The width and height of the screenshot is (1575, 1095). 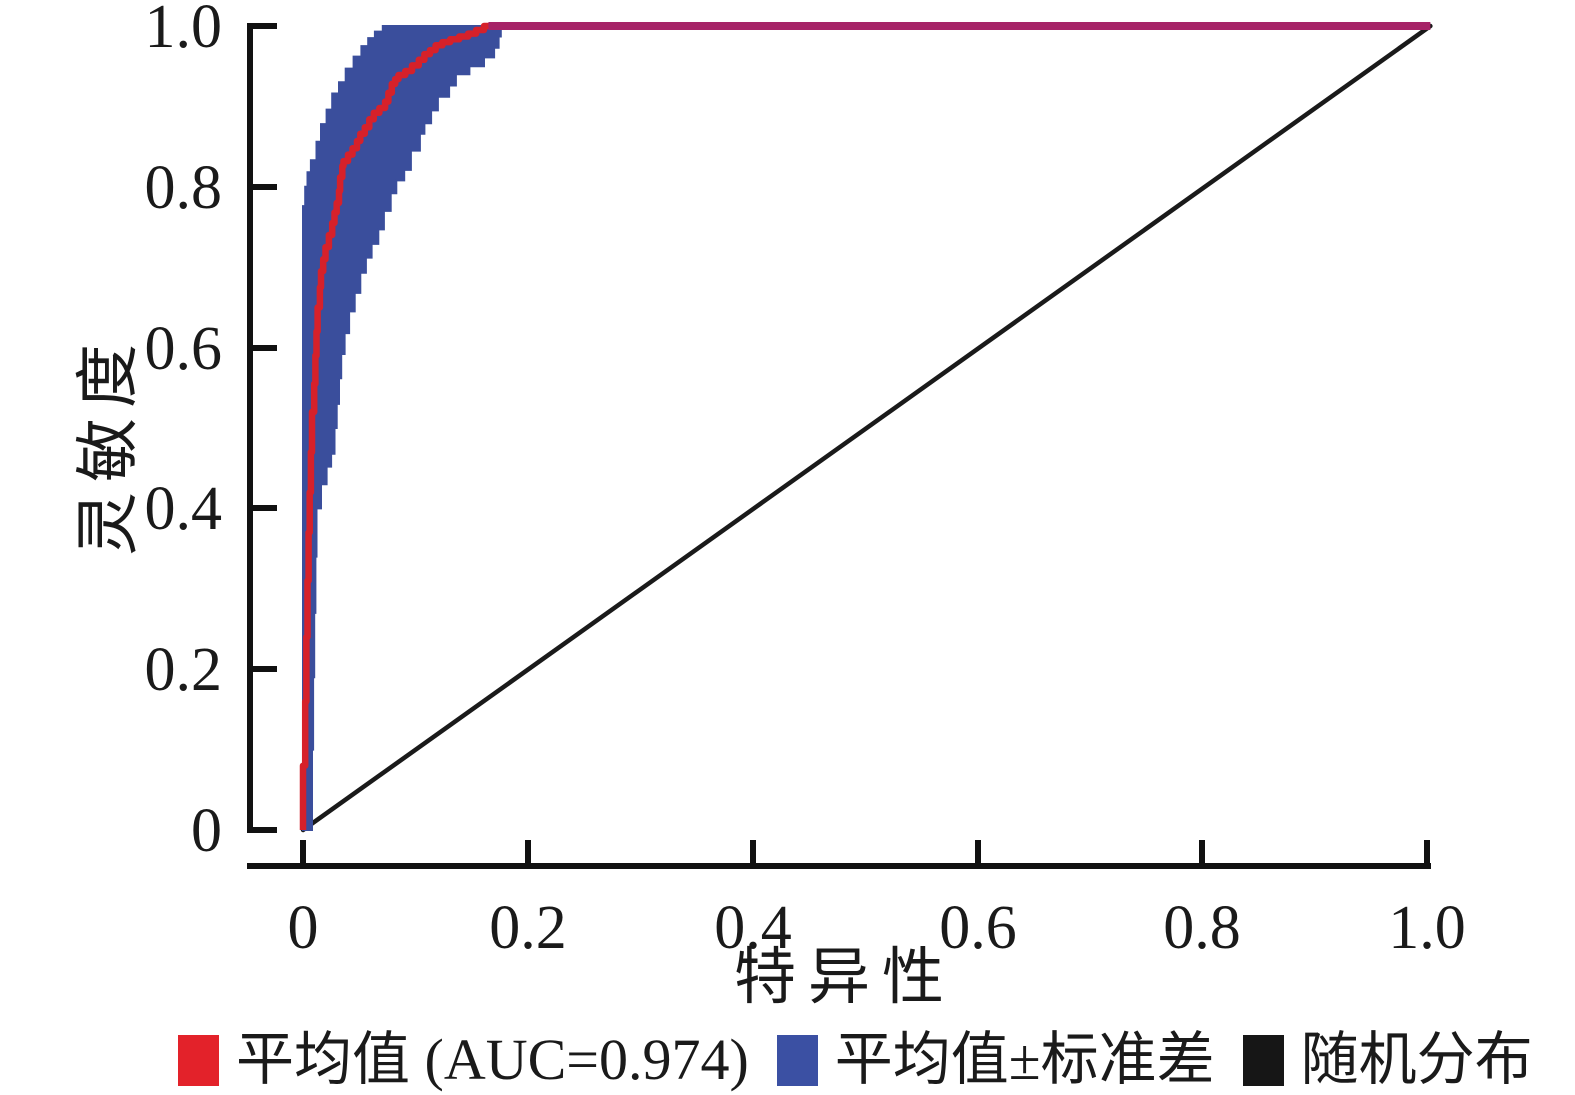 What do you see at coordinates (845, 978) in the screenshot?
I see `x-axis-title: 特异性` at bounding box center [845, 978].